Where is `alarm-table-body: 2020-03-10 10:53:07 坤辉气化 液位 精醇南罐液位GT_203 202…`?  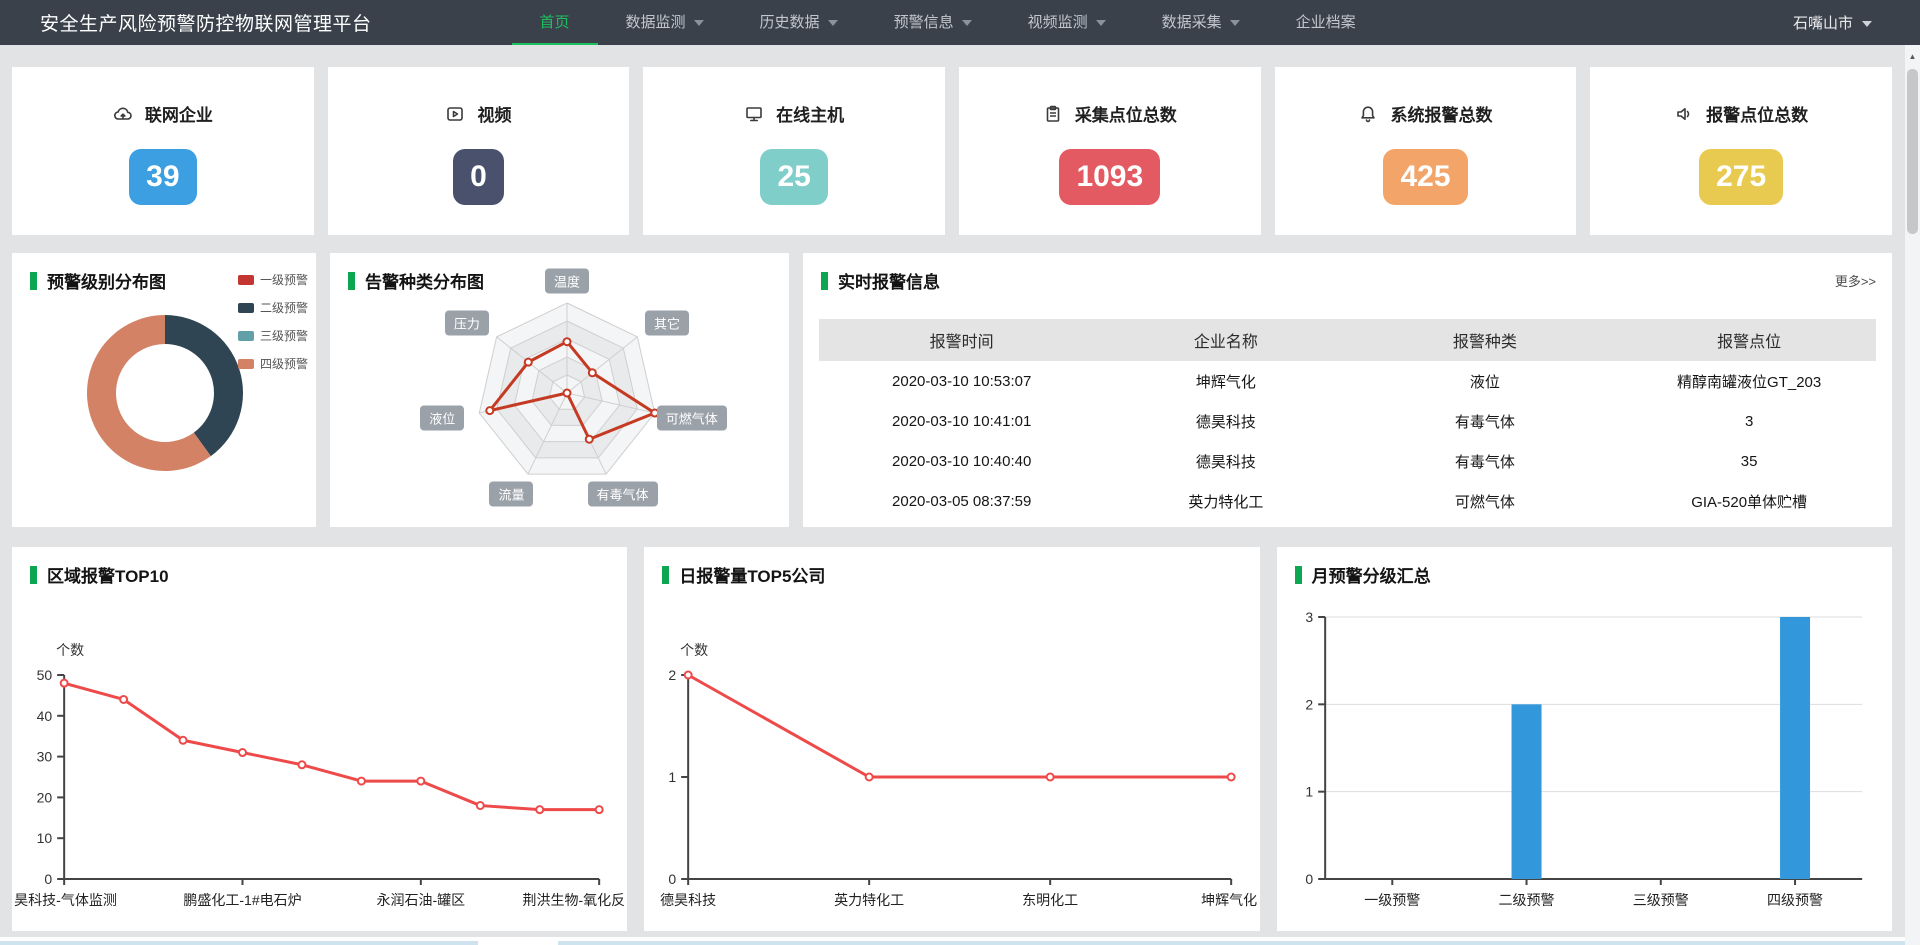
alarm-table-body: 2020-03-10 10:53:07 坤辉气化 液位 精醇南罐液位GT_203 202… is located at coordinates (1347, 441).